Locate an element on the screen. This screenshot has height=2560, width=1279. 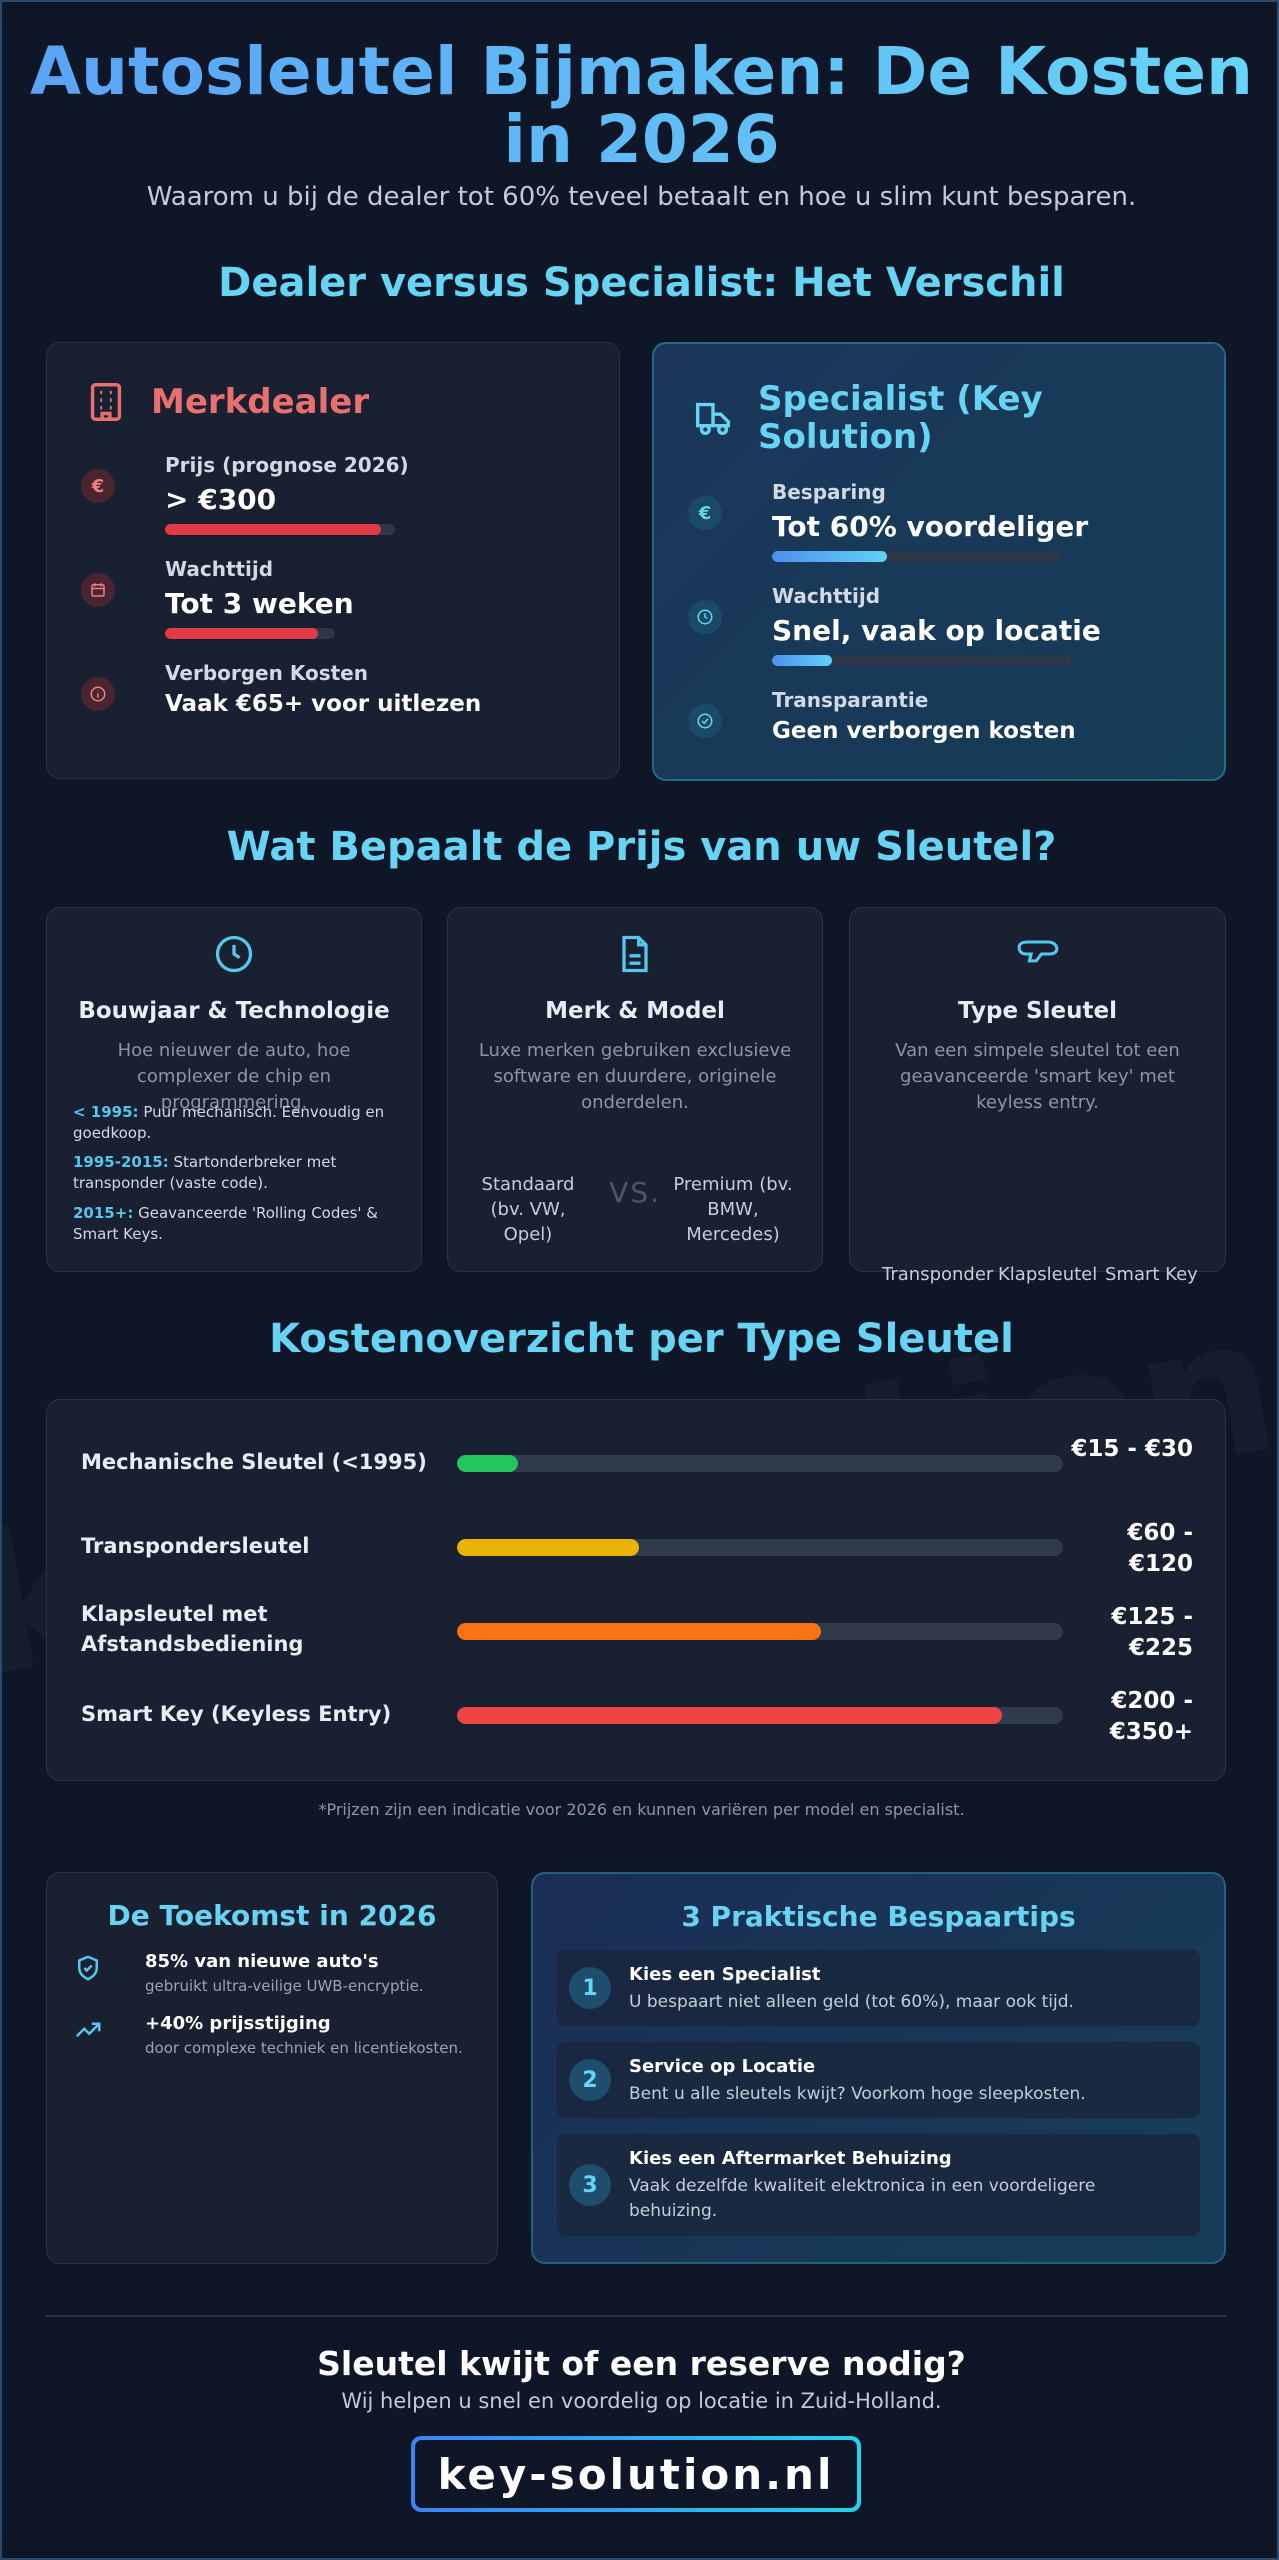
specialist-wait-bar-fill is located at coordinates (802, 660).